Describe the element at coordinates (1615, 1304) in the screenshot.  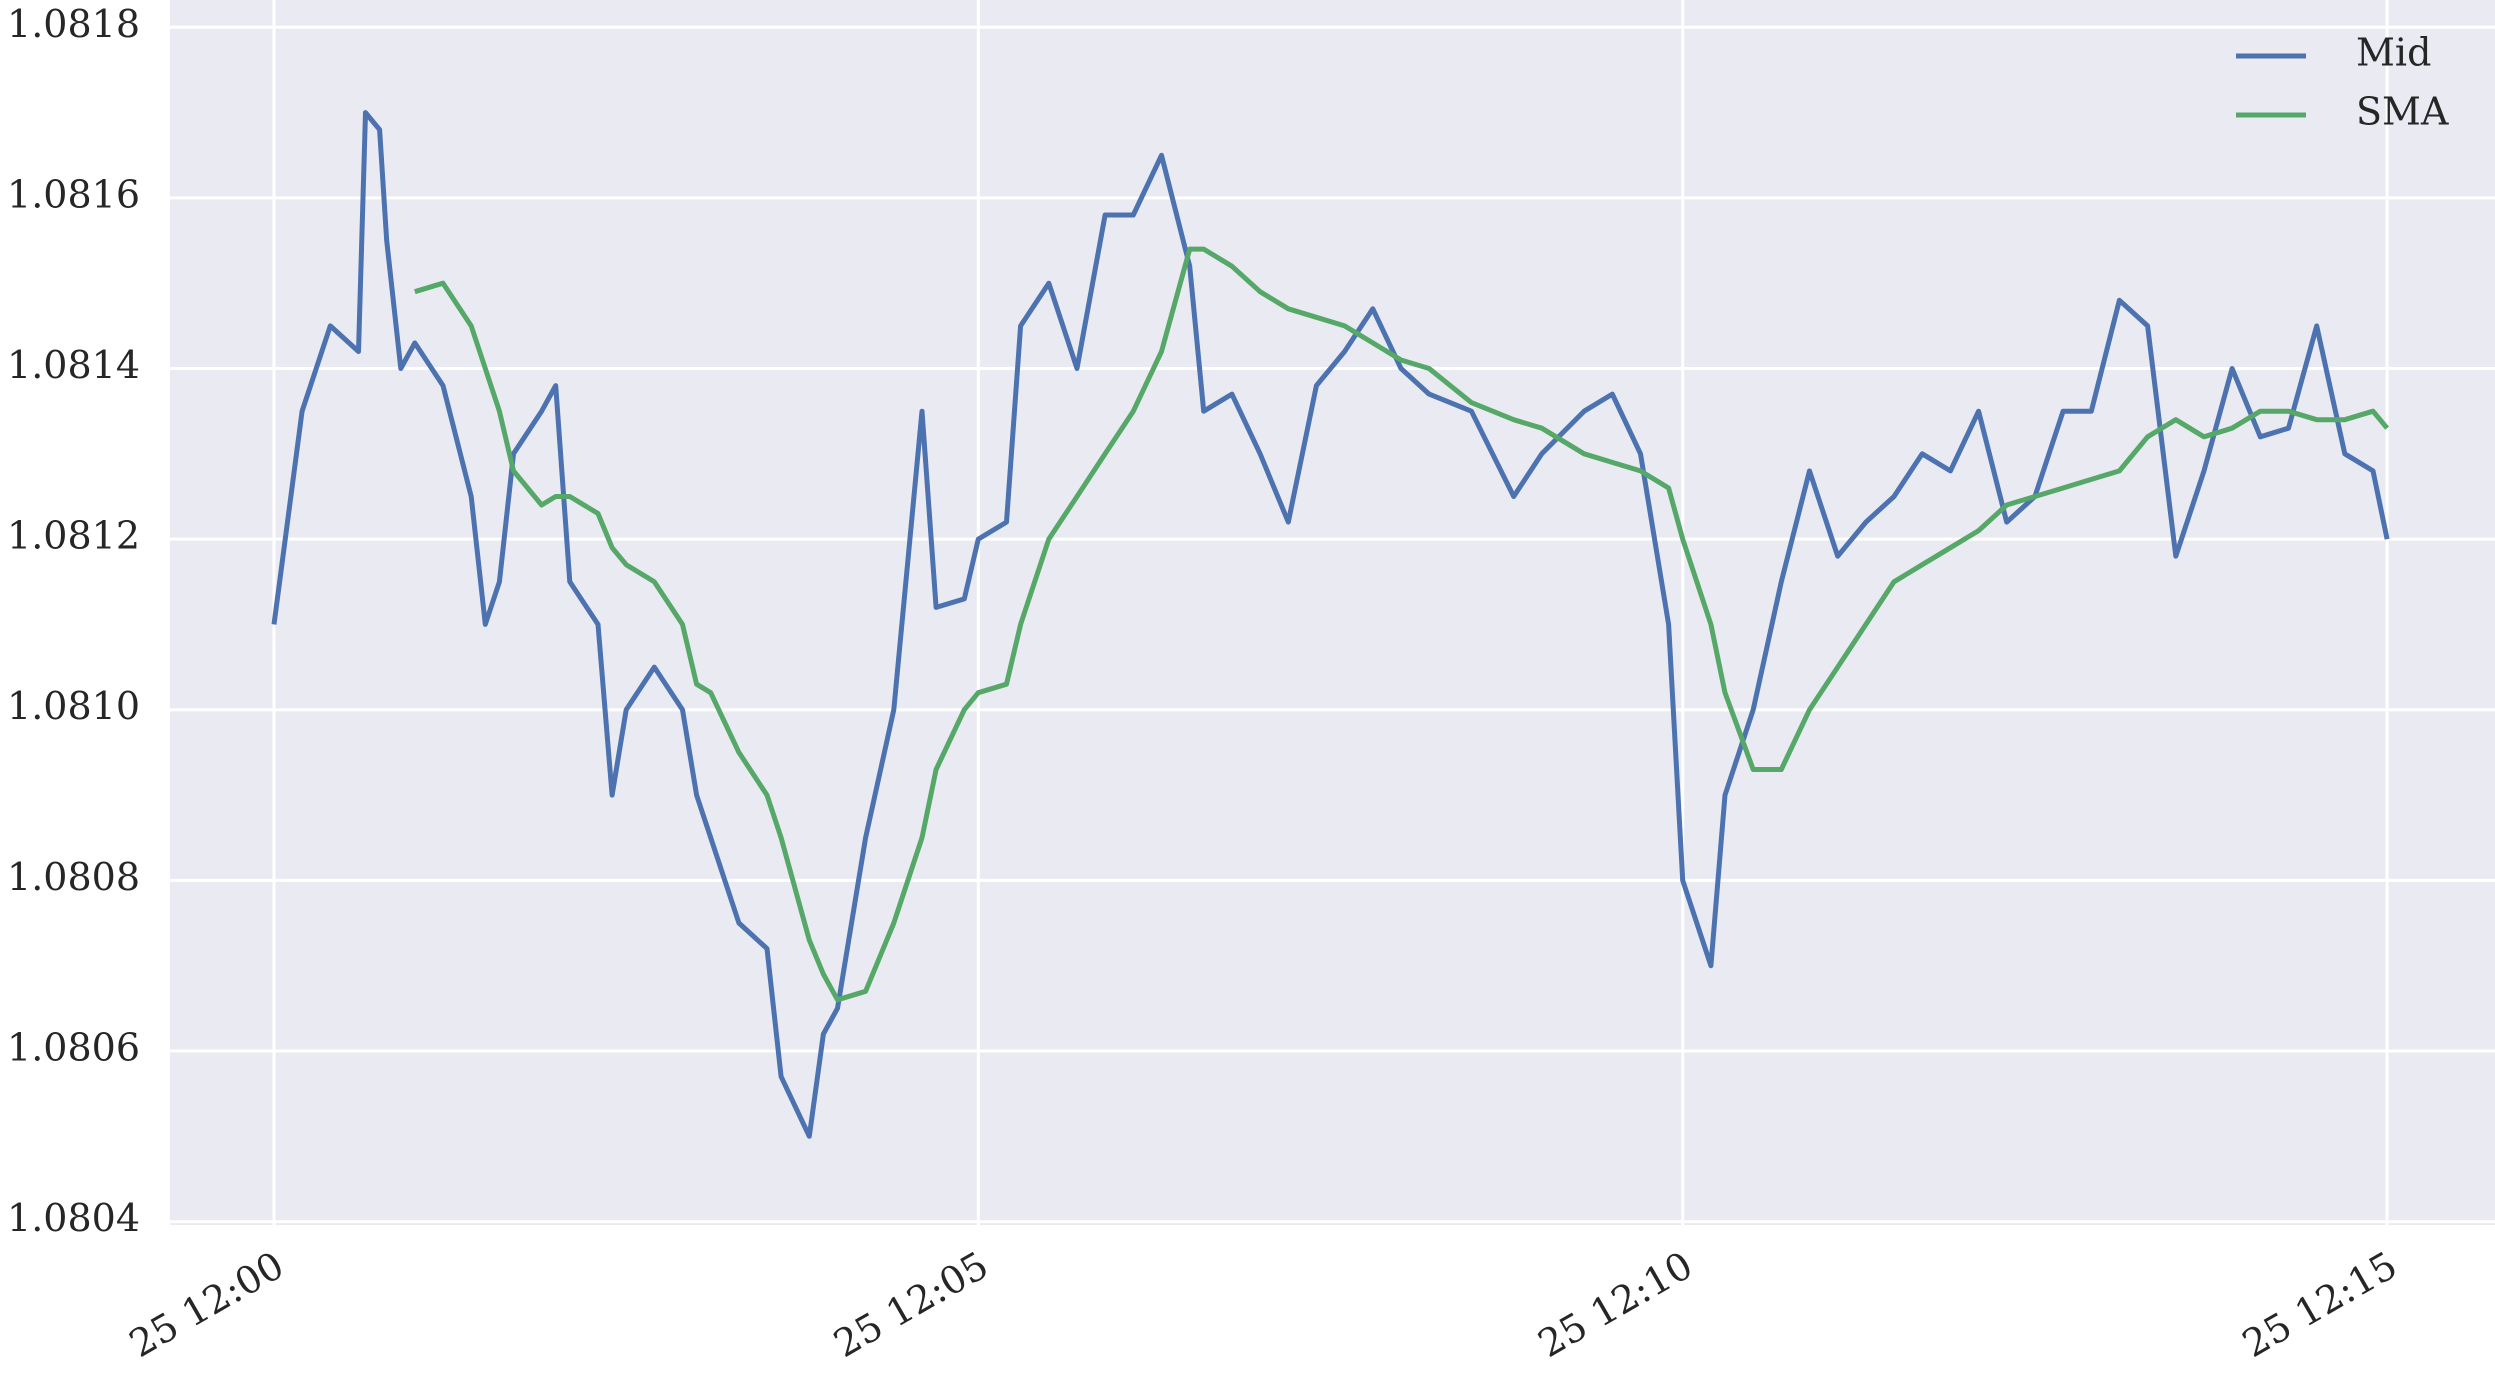
I see `x-tick-label: 25 12:10` at that location.